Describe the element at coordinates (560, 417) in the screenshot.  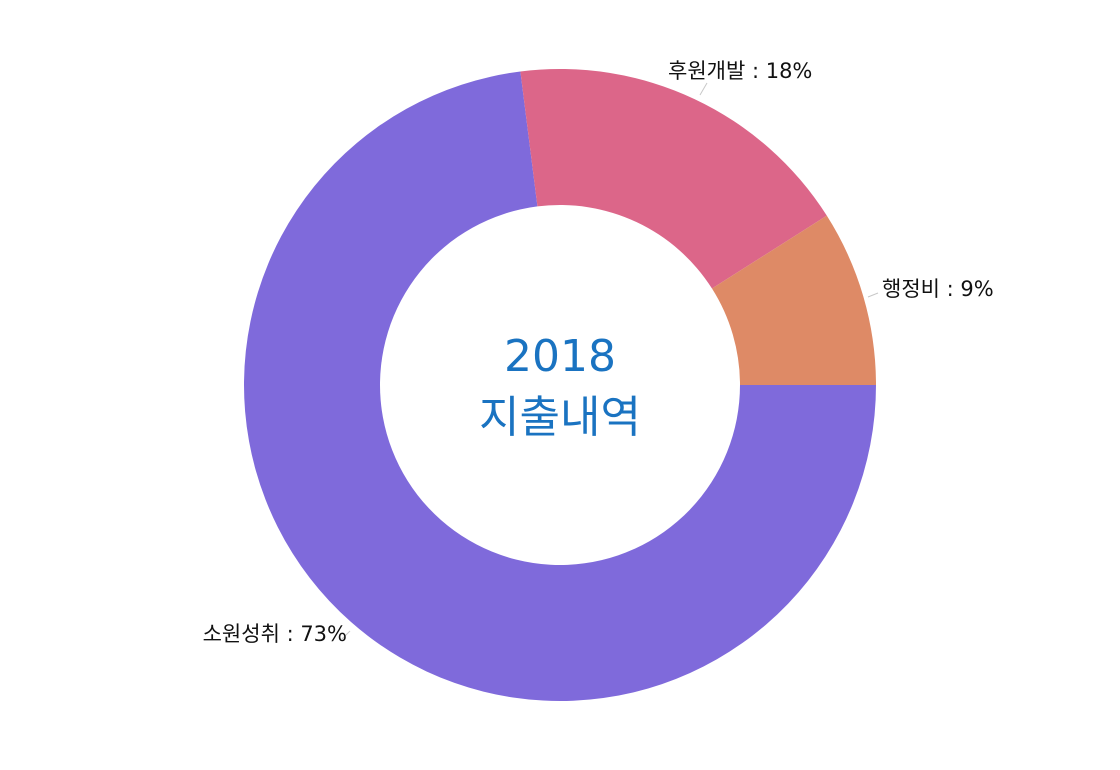
I see `center-title-text: 지출내역` at that location.